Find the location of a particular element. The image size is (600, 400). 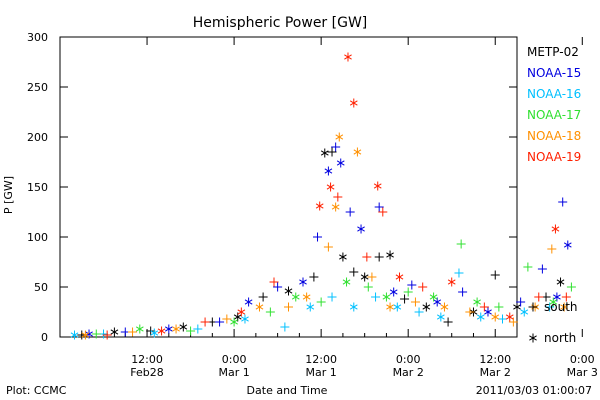

legend-series-noaa-15: NOAA-15 is located at coordinates (554, 73).